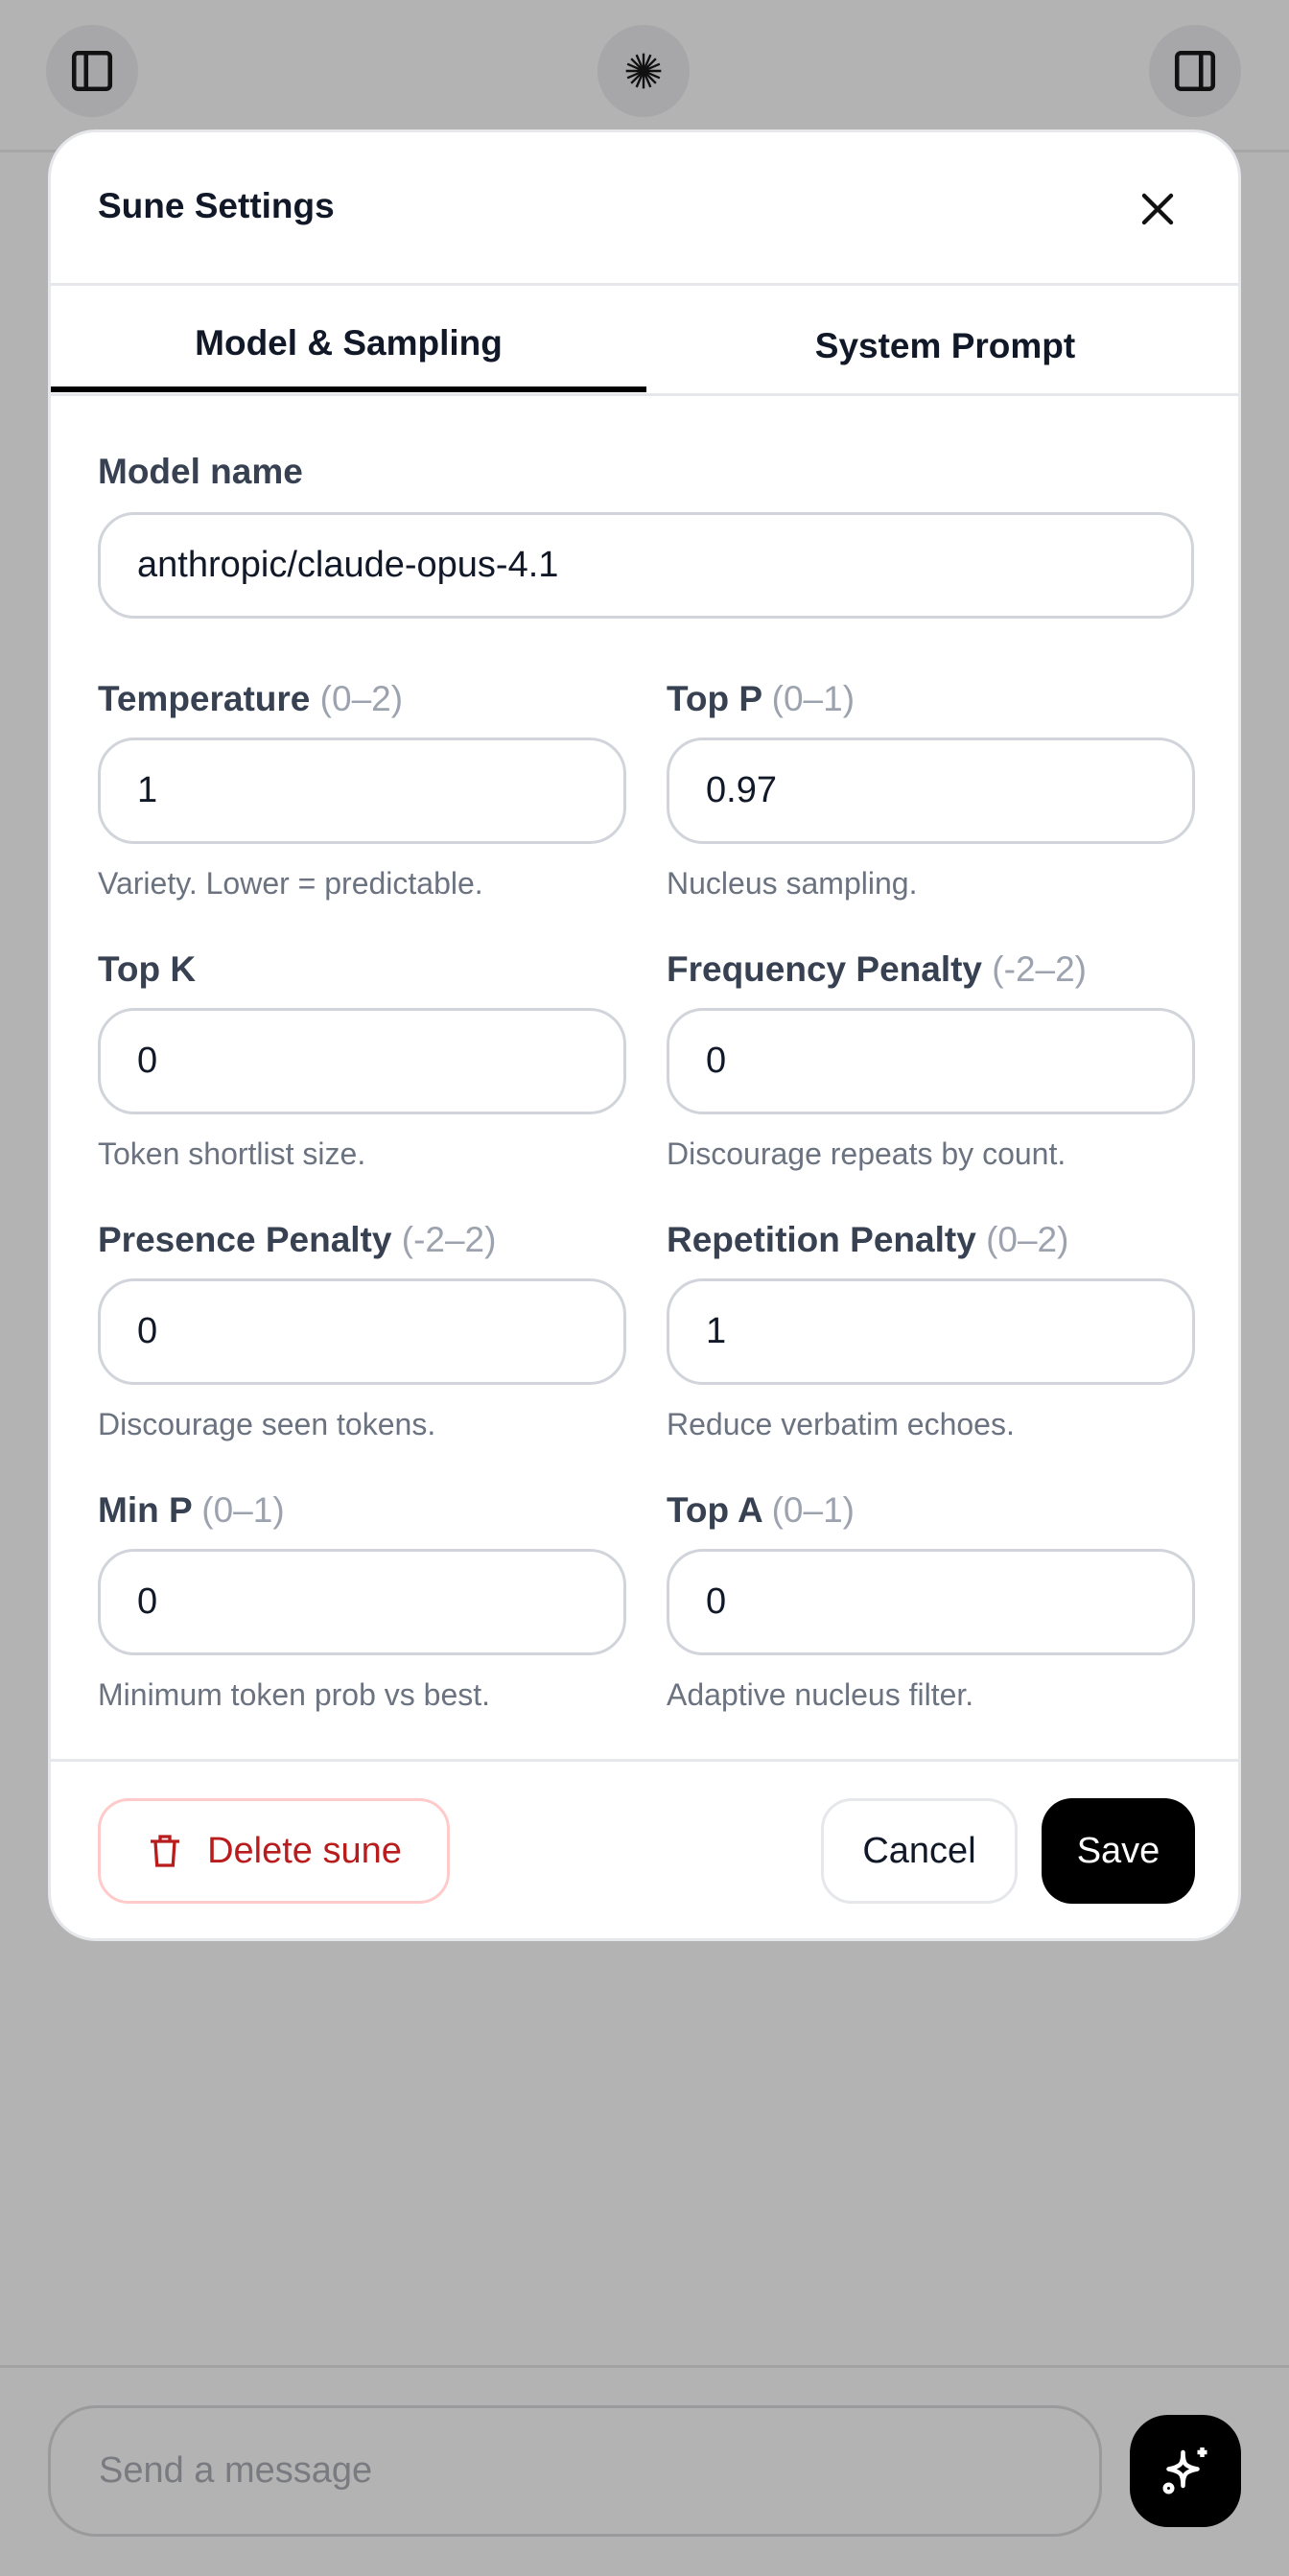 This screenshot has height=2576, width=1289. Describe the element at coordinates (145, 1510) in the screenshot. I see `field-label-text: Min P` at that location.